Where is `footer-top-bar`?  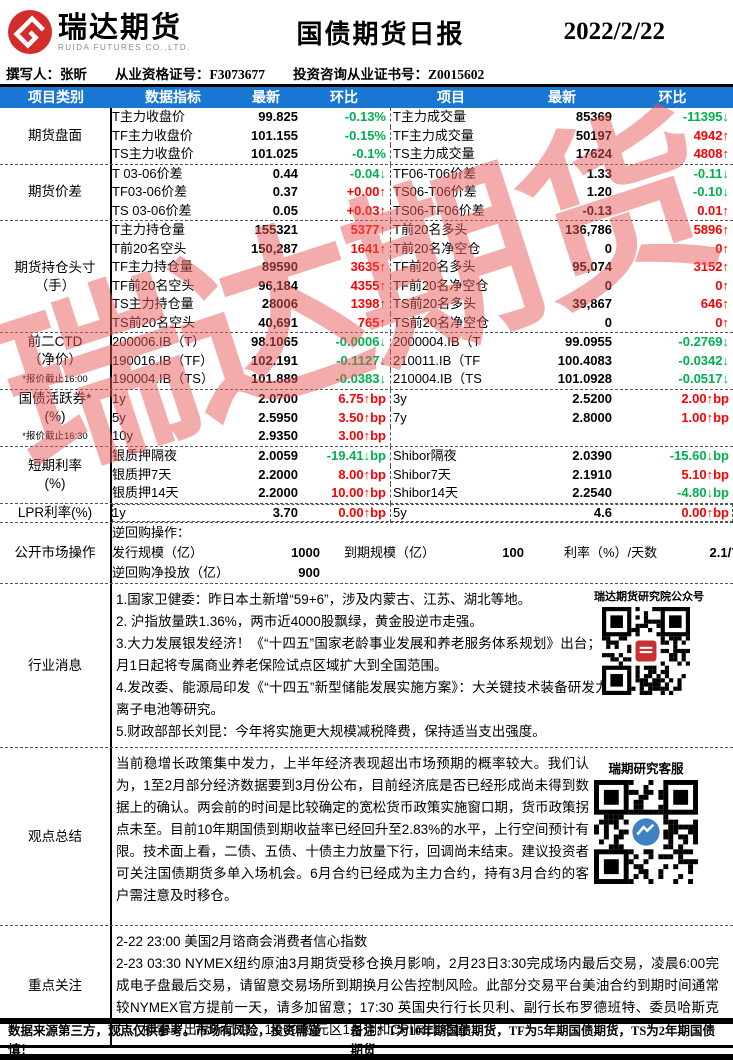
footer-top-bar is located at coordinates (366, 1021).